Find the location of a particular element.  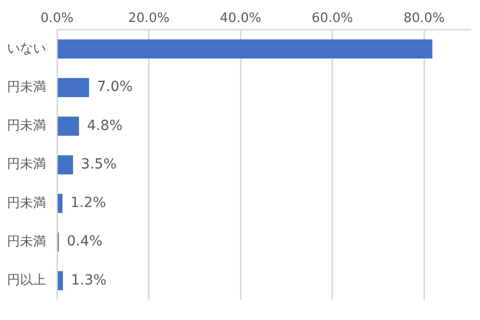

data-label: 1.2% is located at coordinates (88, 203).